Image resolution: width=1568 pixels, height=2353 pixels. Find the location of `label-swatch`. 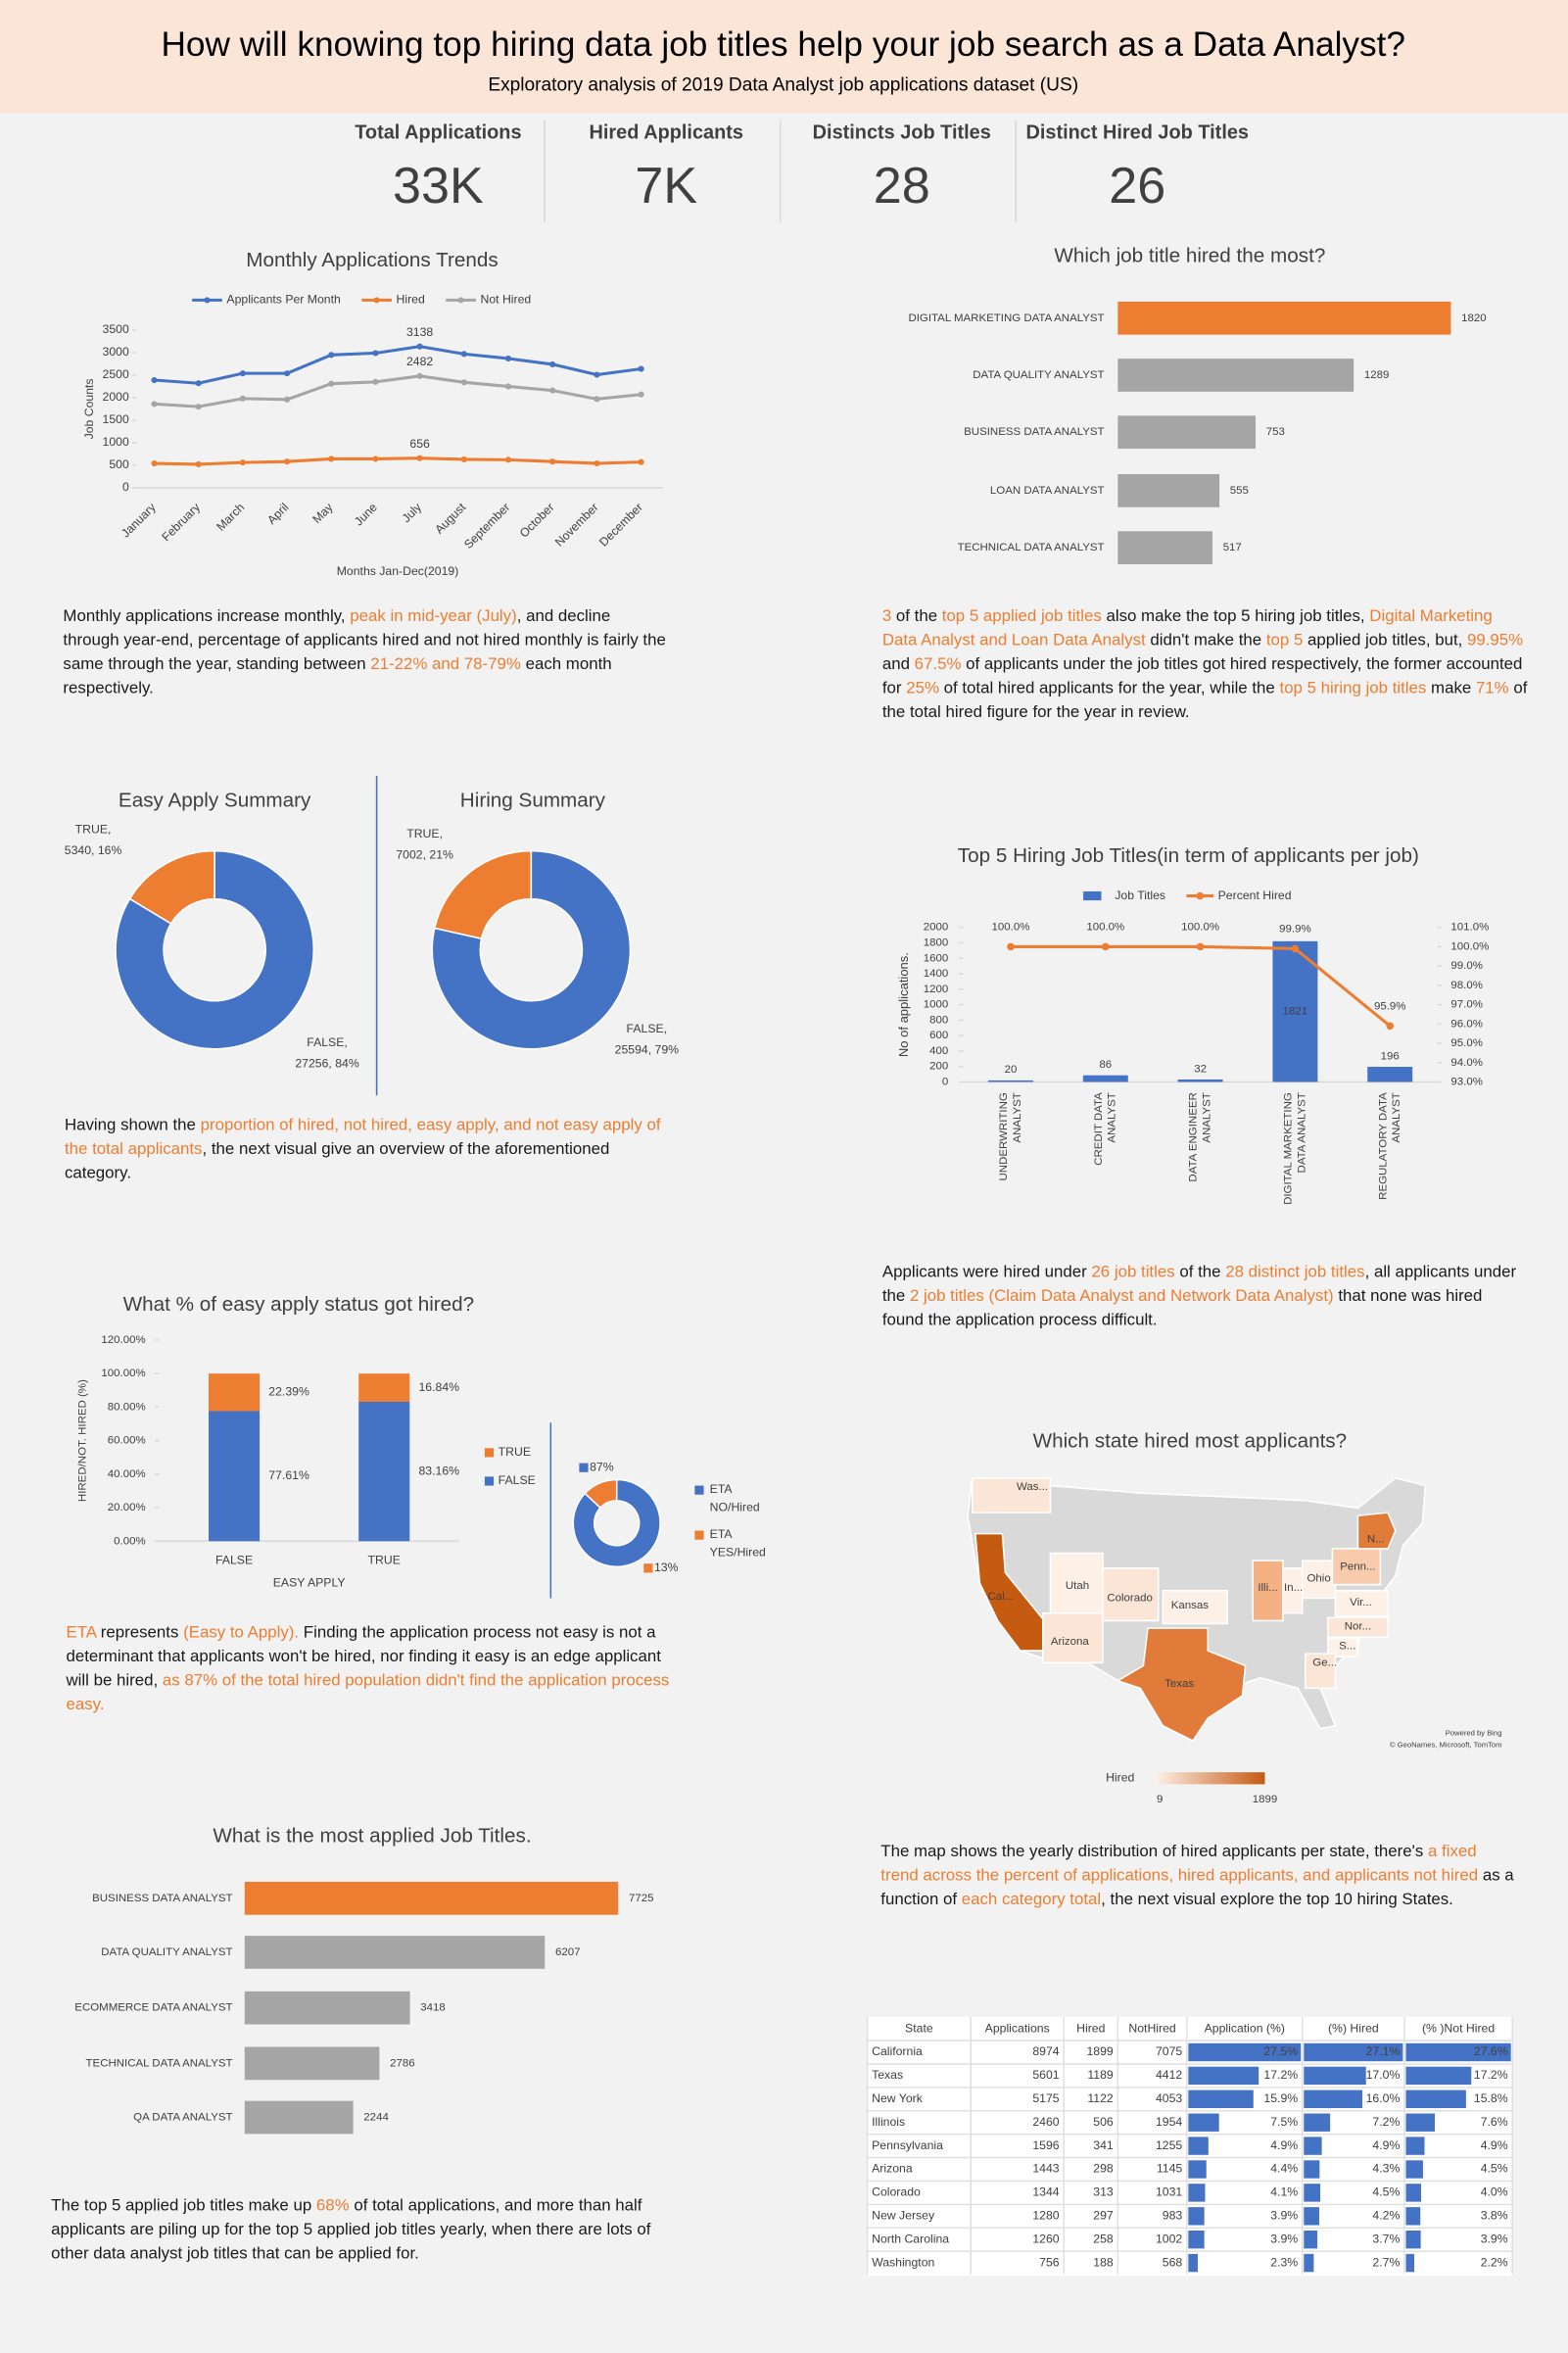

label-swatch is located at coordinates (648, 1568).